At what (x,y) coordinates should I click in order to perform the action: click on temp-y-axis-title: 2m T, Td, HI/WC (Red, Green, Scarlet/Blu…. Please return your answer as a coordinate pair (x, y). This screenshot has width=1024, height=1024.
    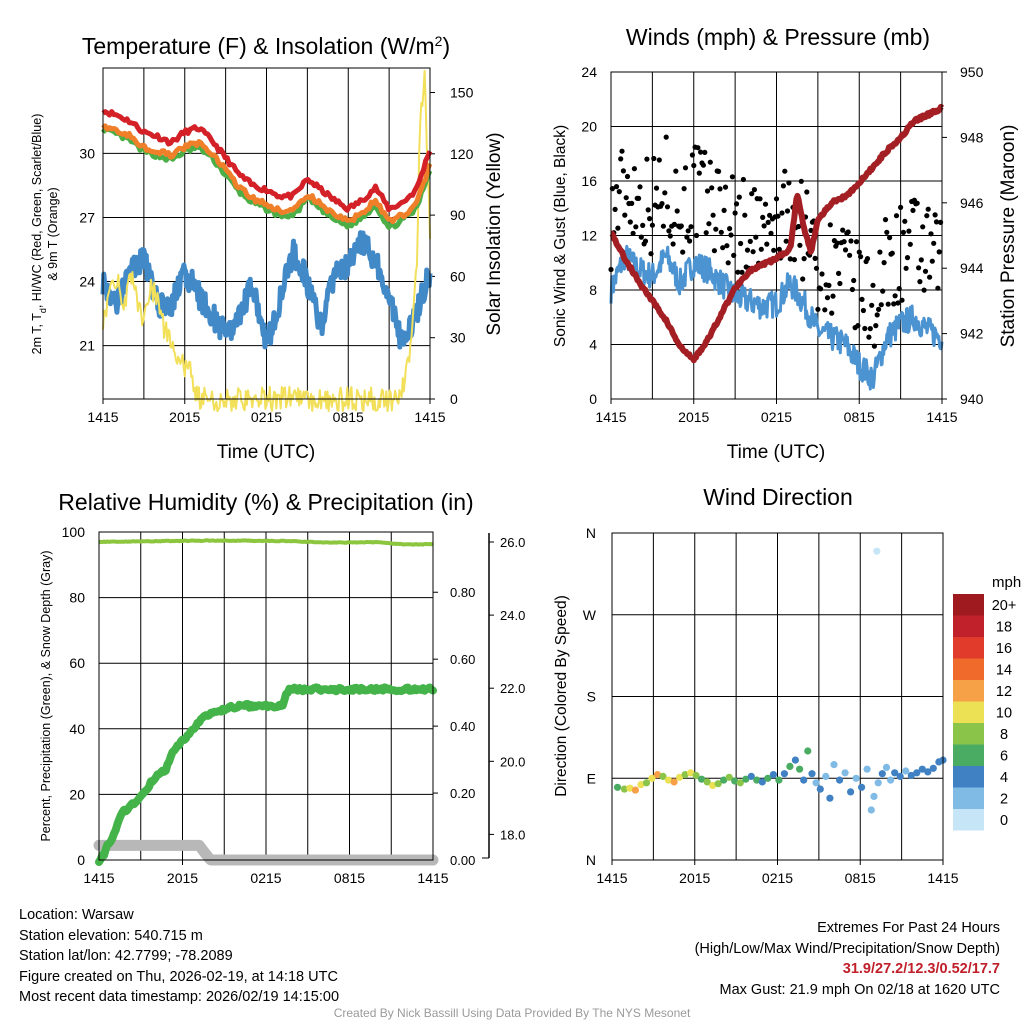
    Looking at the image, I should click on (39, 234).